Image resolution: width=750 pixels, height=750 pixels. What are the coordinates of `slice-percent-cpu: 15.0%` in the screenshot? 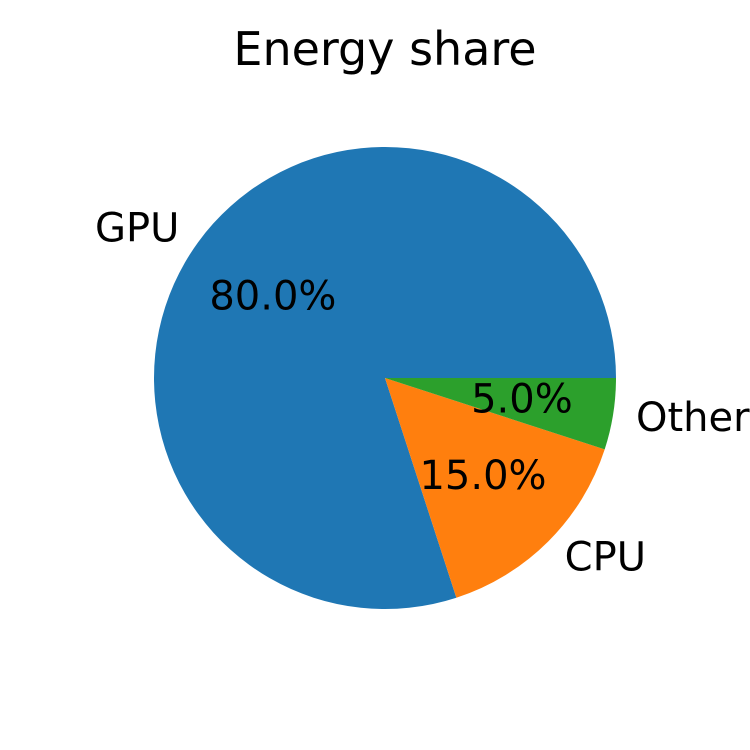 It's located at (482, 476).